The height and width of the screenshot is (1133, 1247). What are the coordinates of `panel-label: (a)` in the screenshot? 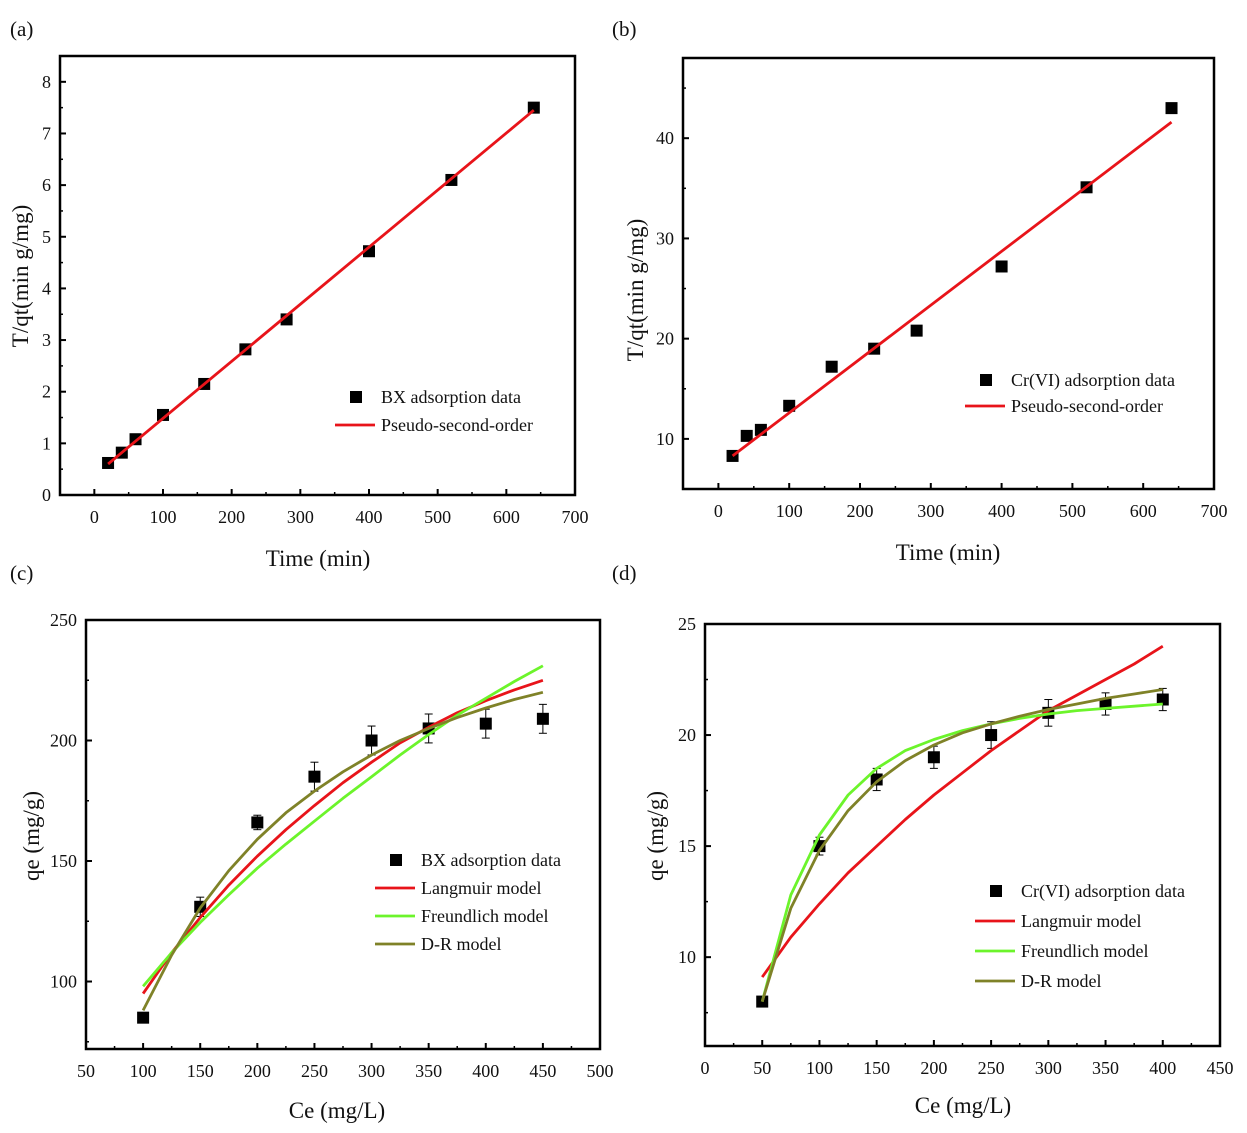 It's located at (21, 29).